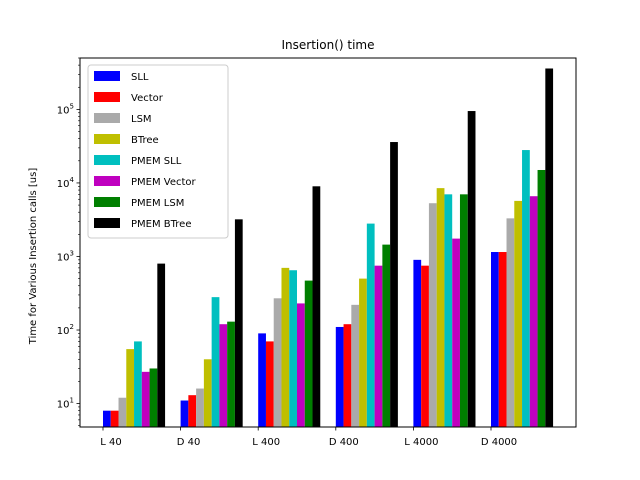  I want to click on chart-title: Insertion() time, so click(328, 45).